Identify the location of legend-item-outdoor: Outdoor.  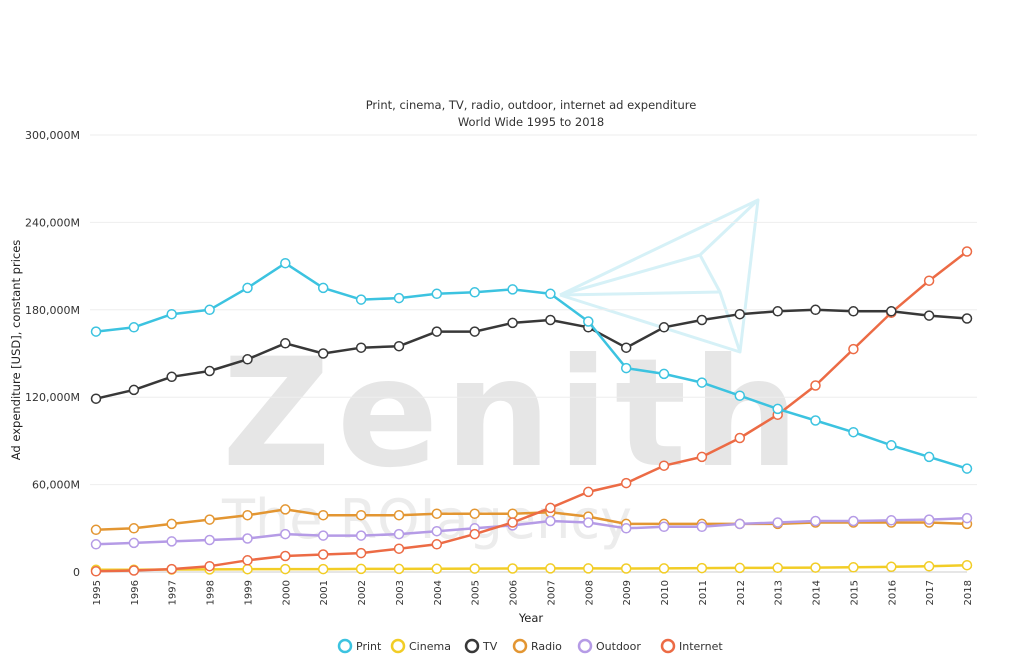
(609, 646).